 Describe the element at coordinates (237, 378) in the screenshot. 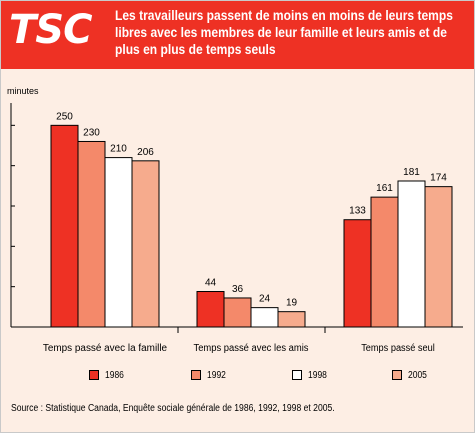

I see `legend: 1986 1992 1998 2005` at that location.